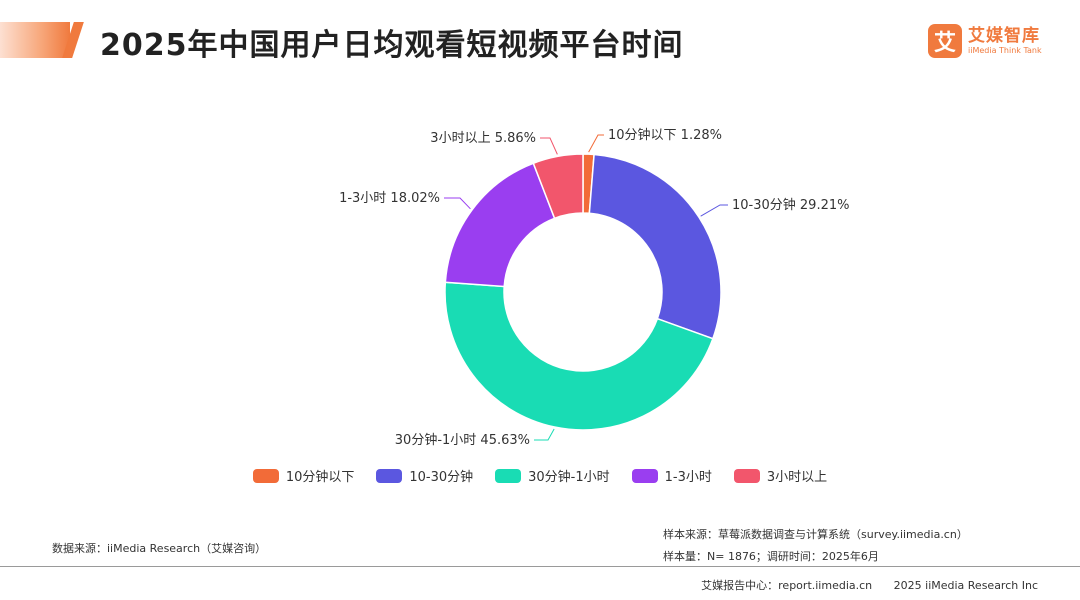  I want to click on slice-data-label: 1-3小时 18.02%, so click(389, 198).